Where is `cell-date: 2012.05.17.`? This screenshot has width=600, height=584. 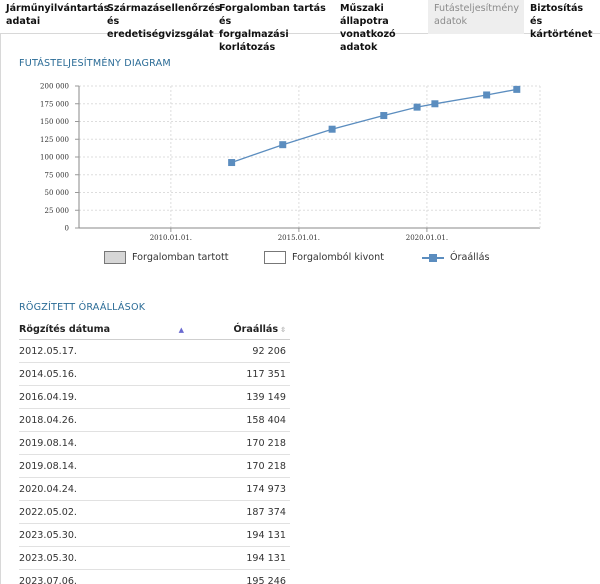 cell-date: 2012.05.17. is located at coordinates (48, 351).